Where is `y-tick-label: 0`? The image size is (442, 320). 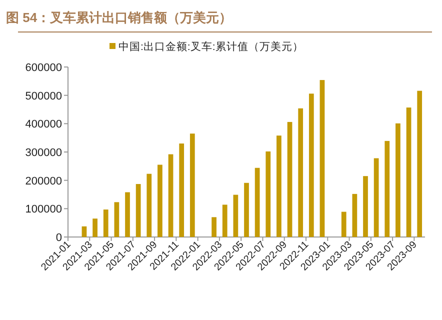
y-tick-label: 0 is located at coordinates (59, 238).